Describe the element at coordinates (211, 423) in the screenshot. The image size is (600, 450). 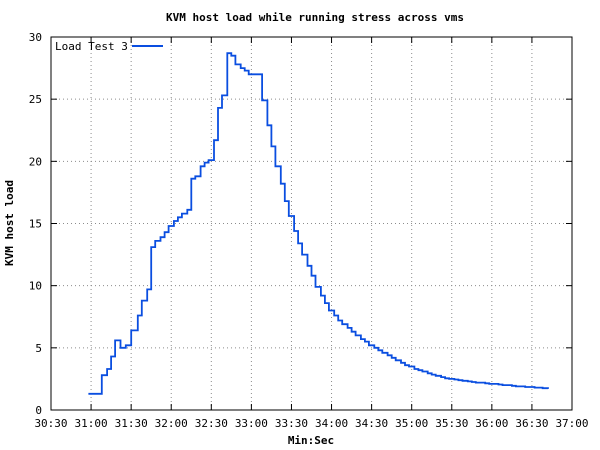
I see `x-tick-label: 32:30` at that location.